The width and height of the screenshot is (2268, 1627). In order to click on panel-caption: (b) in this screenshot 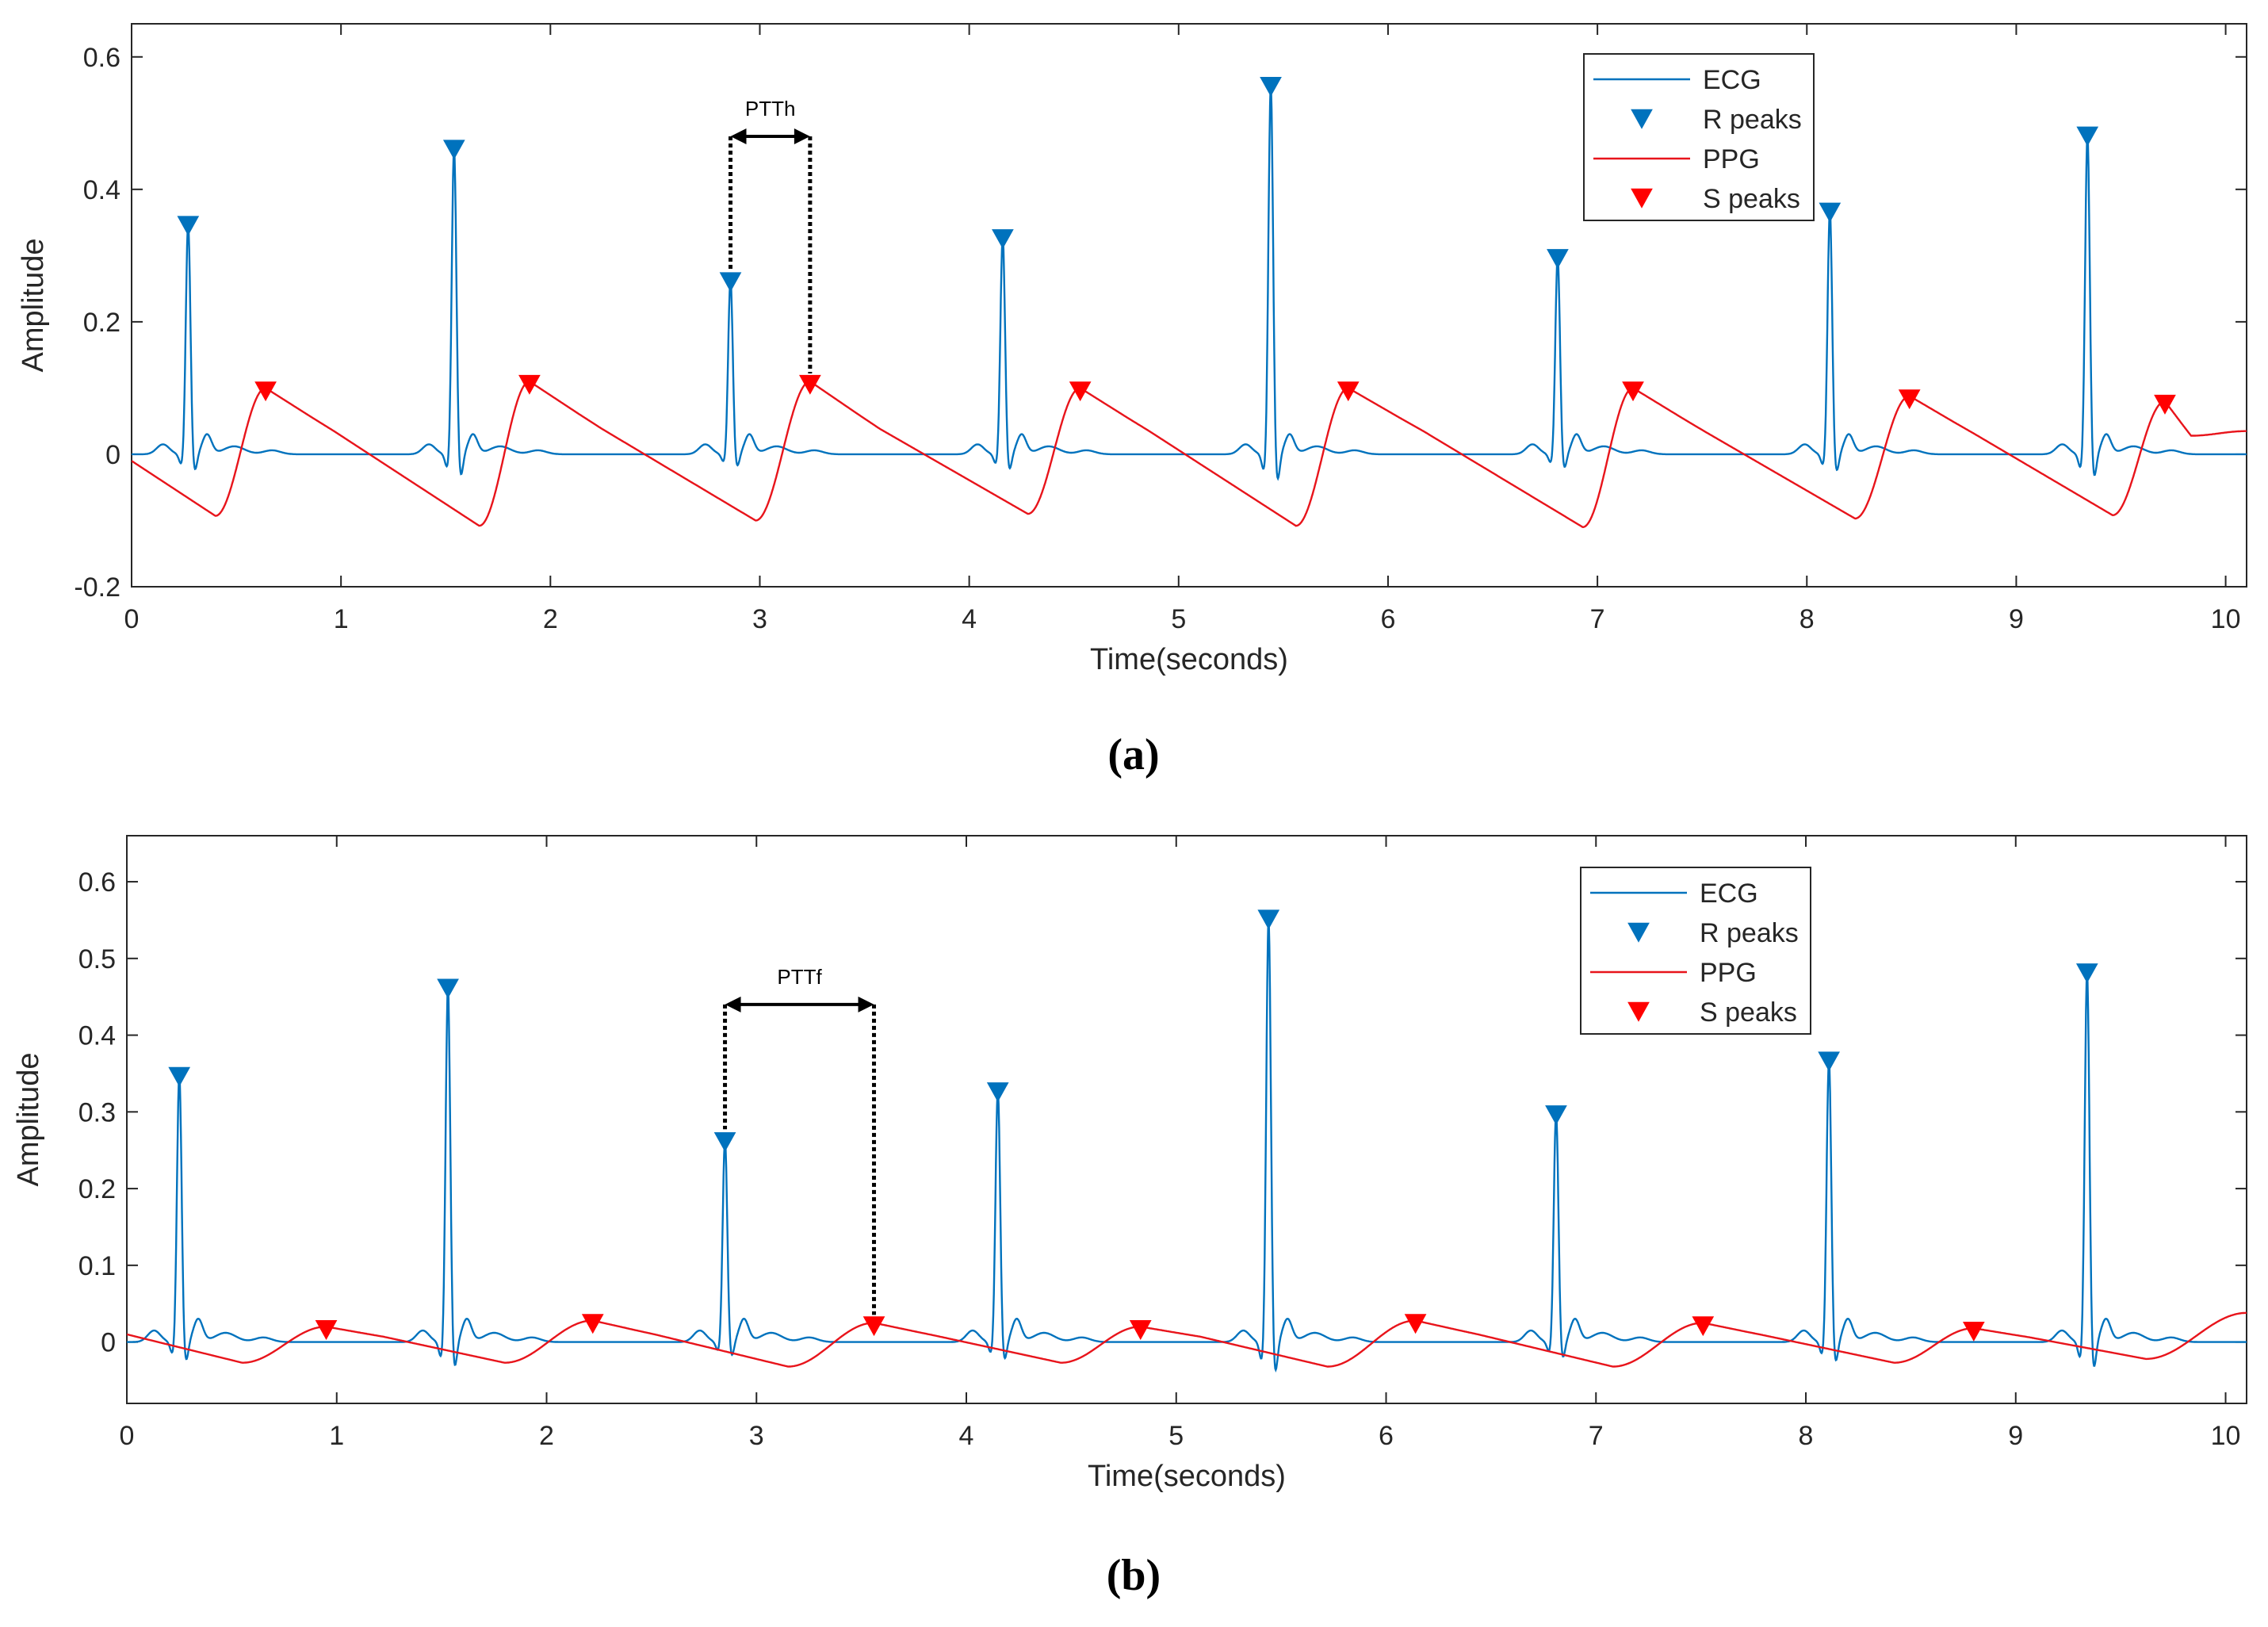, I will do `click(1134, 1576)`.